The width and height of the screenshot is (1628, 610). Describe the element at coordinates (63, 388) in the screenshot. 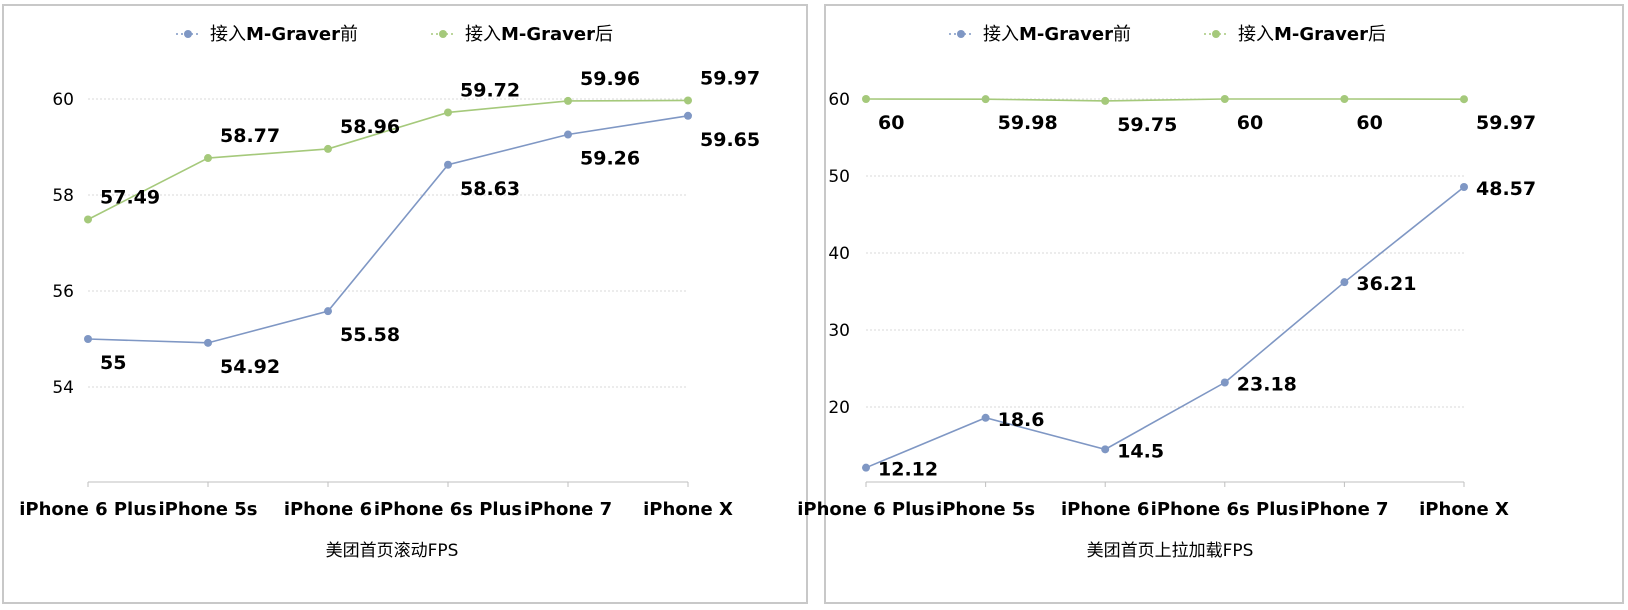

I see `y-tick-label: 54` at that location.